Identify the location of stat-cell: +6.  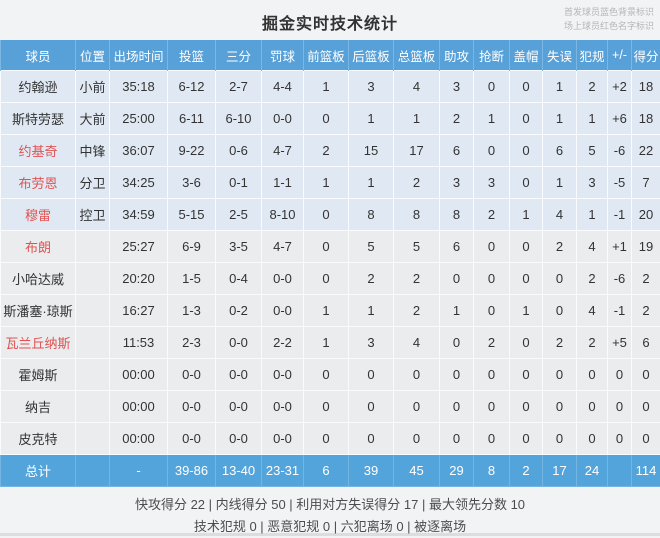
(620, 119).